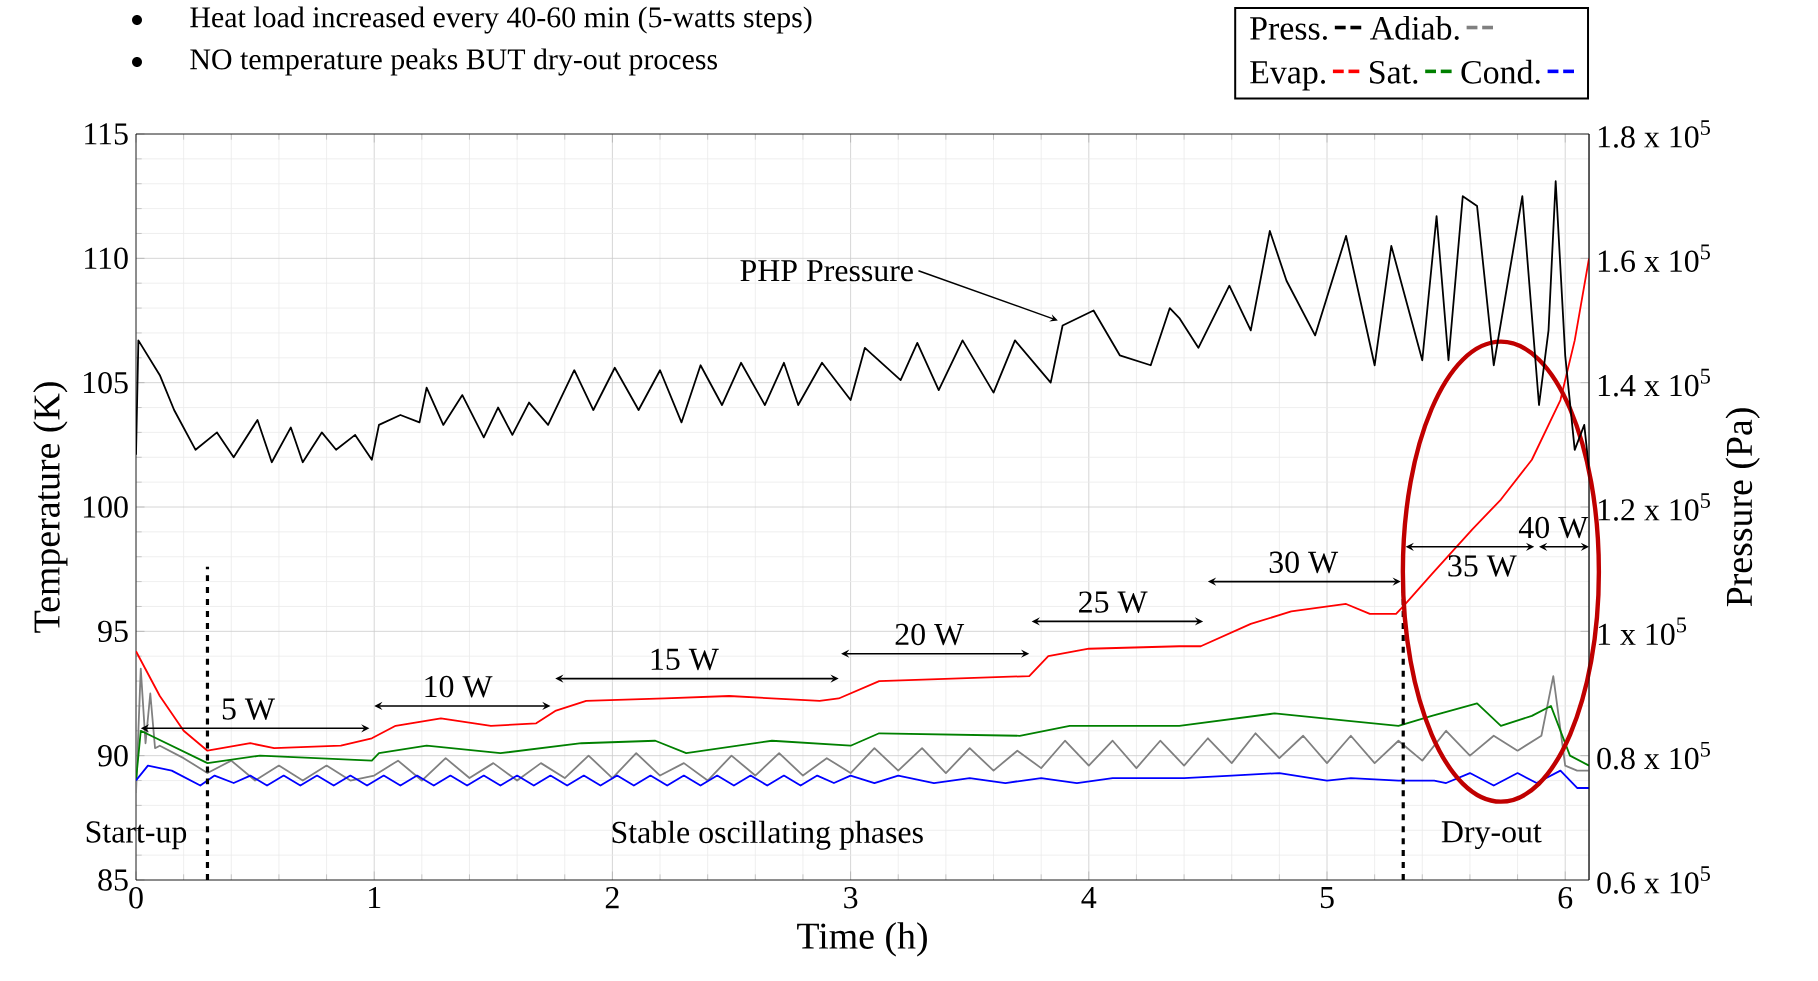 This screenshot has height=981, width=1818. What do you see at coordinates (113, 755) in the screenshot?
I see `y-tick-label: 90` at bounding box center [113, 755].